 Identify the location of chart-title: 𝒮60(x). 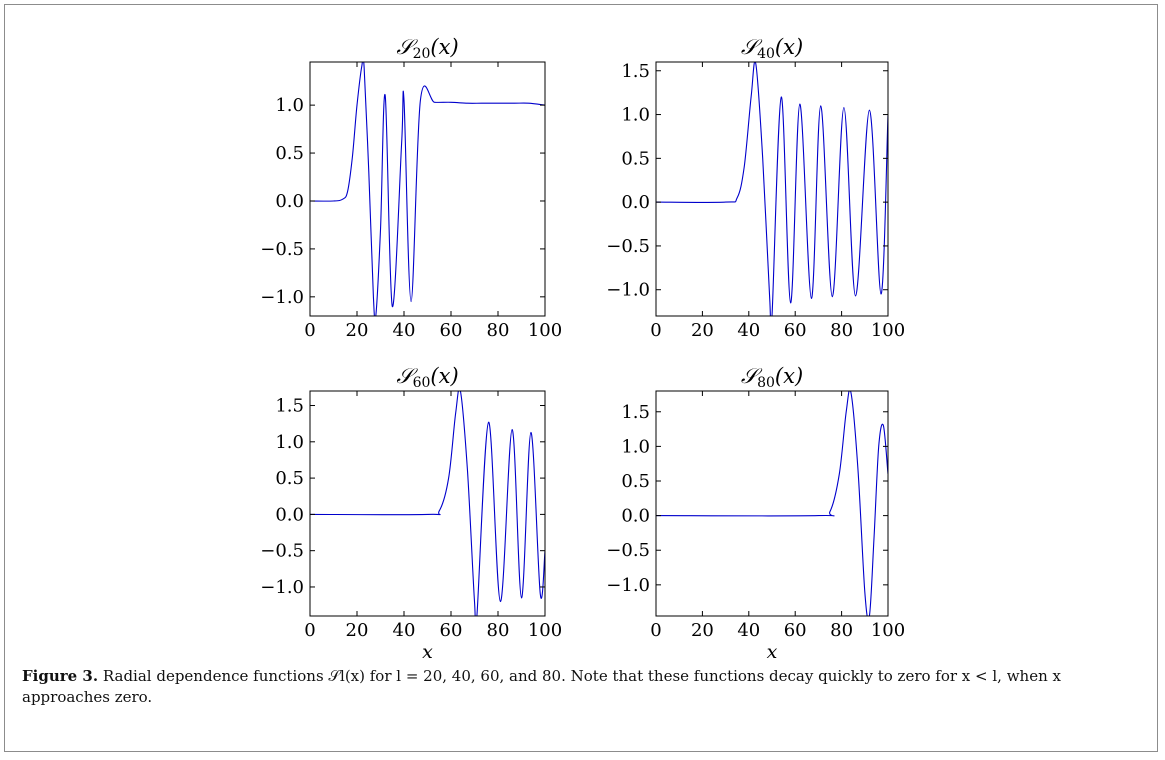
(427, 377).